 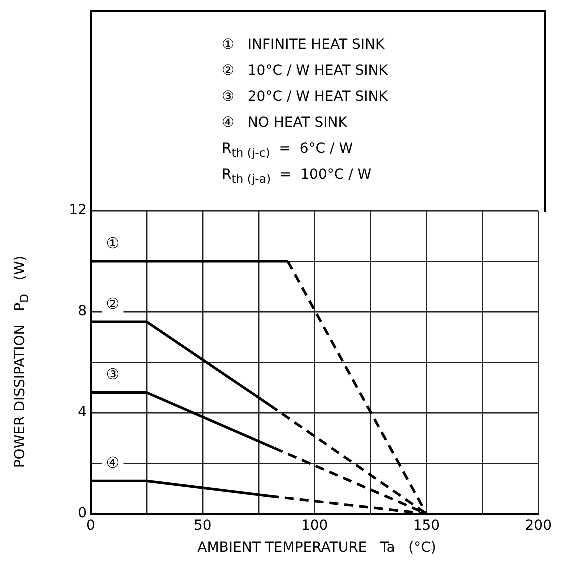 I want to click on text: R$_{th (j-a)}$ = 100°C / W, so click(x=297, y=177).